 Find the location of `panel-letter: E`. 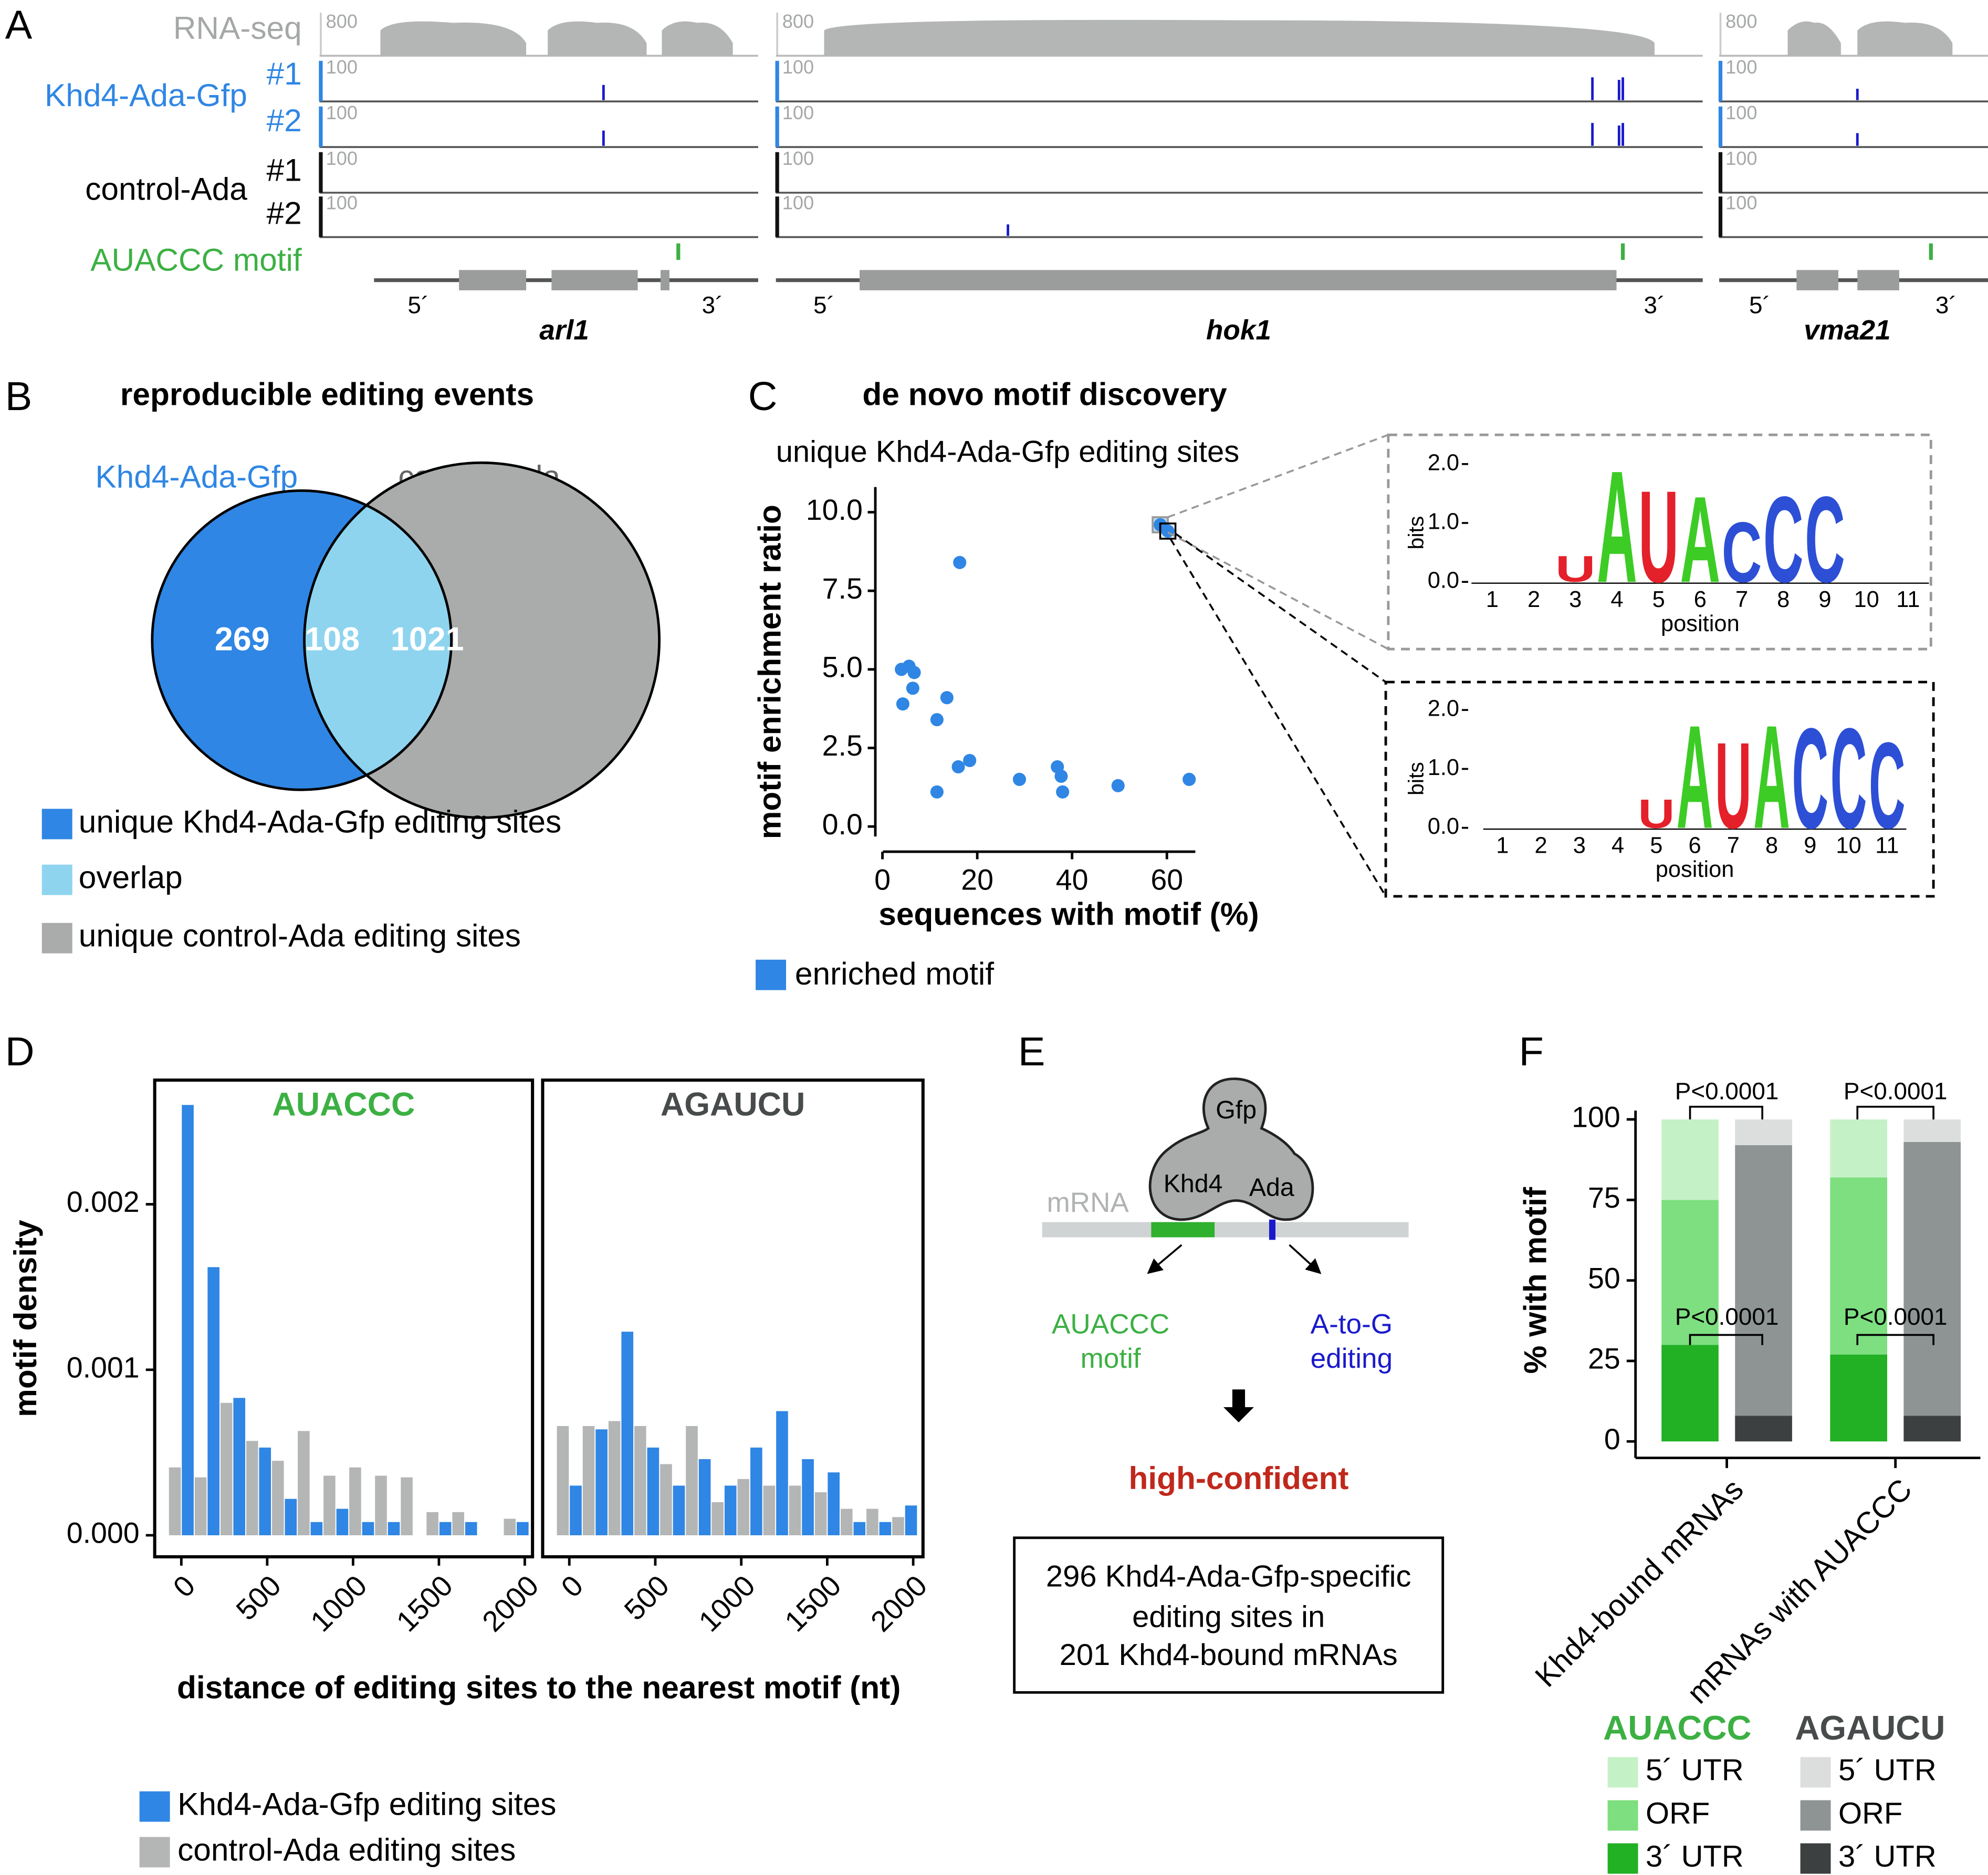

panel-letter: E is located at coordinates (1031, 1051).